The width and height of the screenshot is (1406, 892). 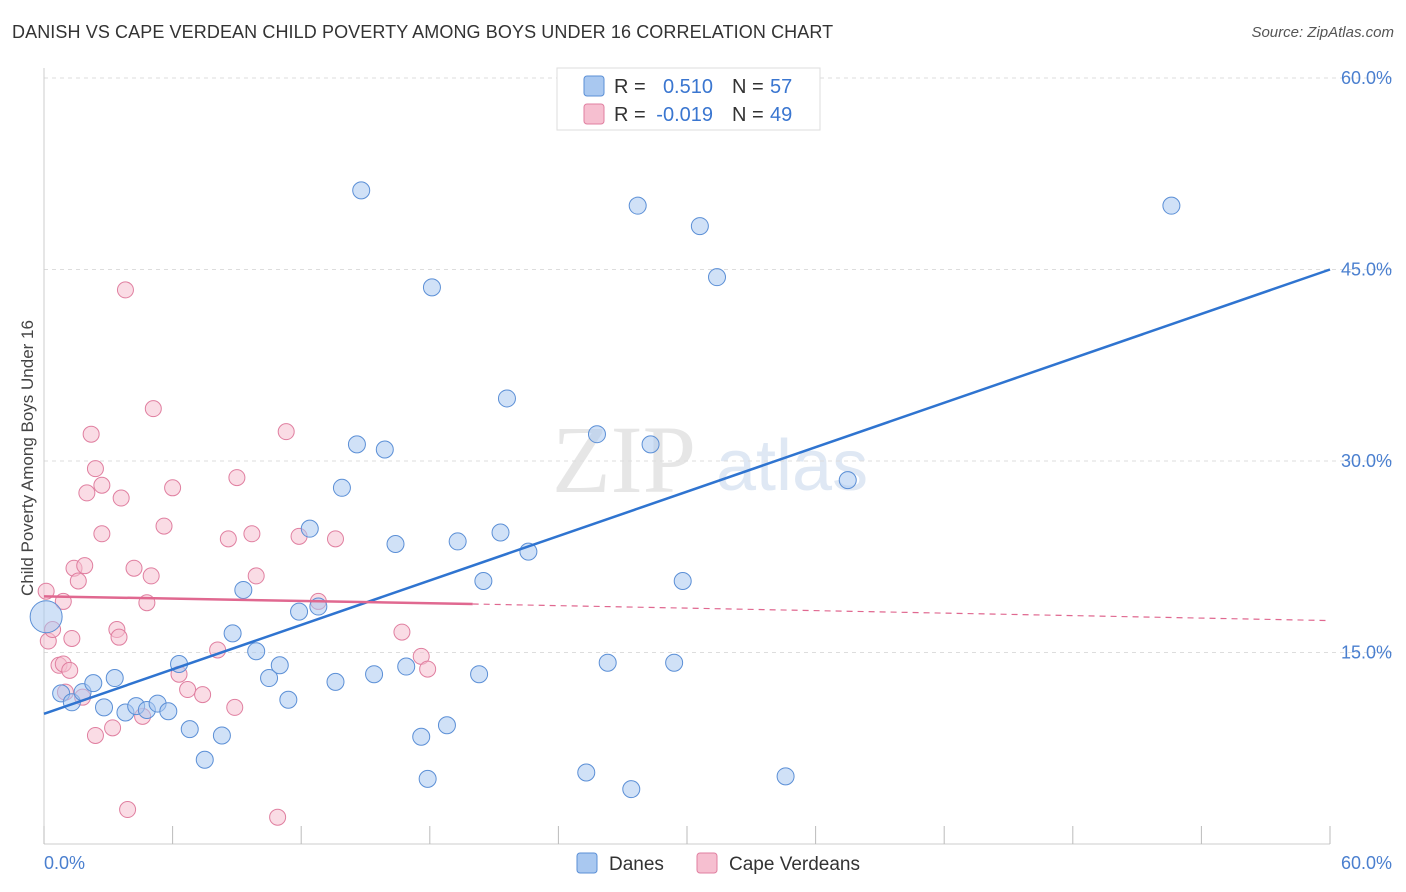 I want to click on legend-danes-n-label: N =, so click(x=748, y=87).